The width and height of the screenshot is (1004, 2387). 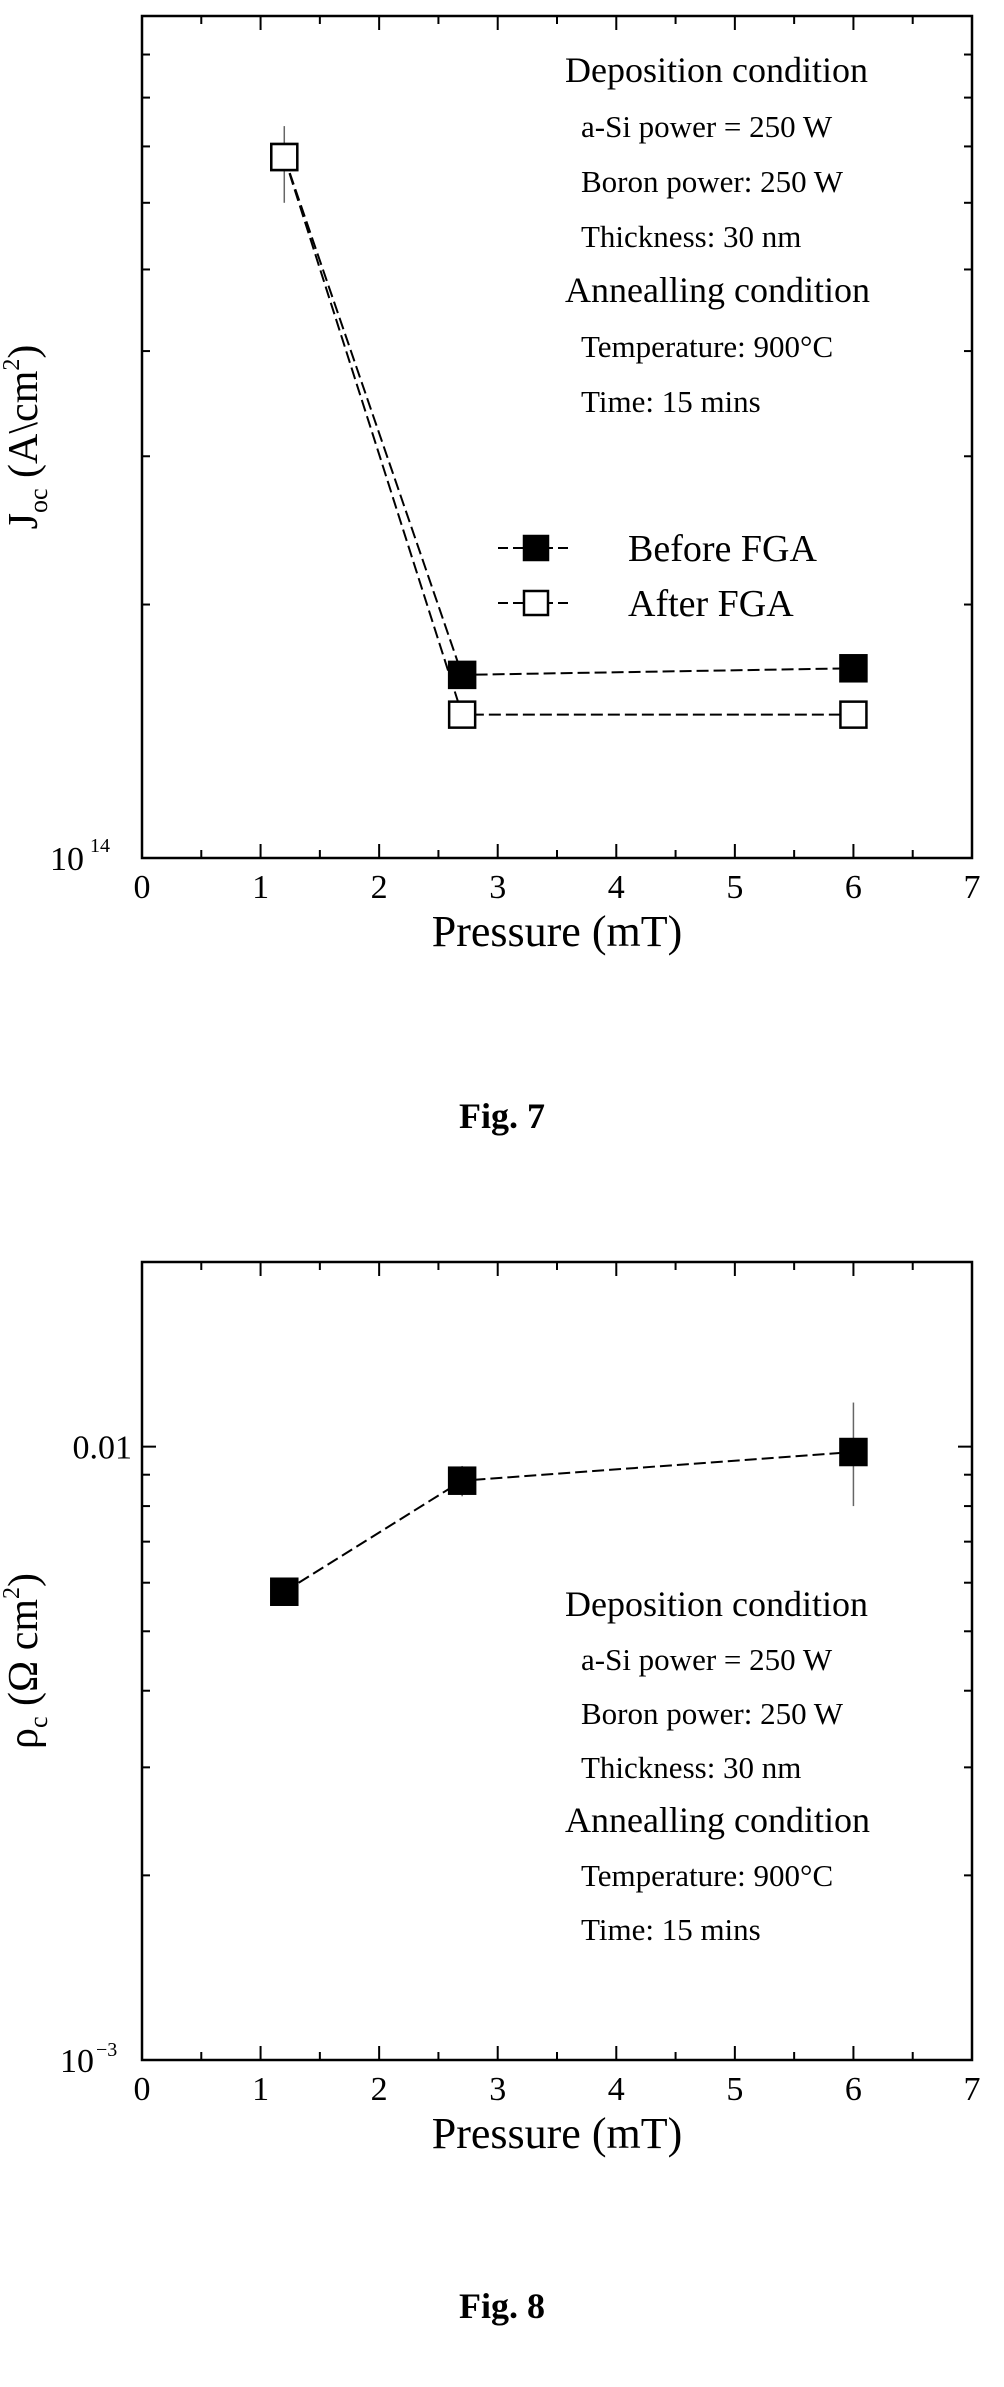 I want to click on legend-marker-open, so click(x=536, y=603).